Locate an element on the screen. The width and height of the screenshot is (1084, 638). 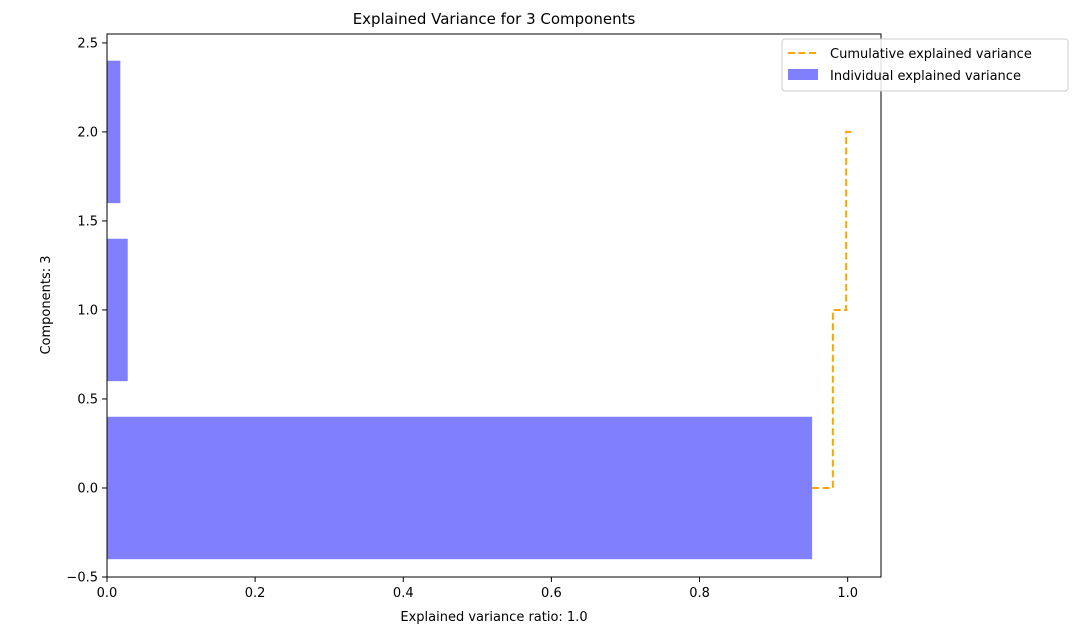
legend-label-individual: Individual explained variance is located at coordinates (925, 76).